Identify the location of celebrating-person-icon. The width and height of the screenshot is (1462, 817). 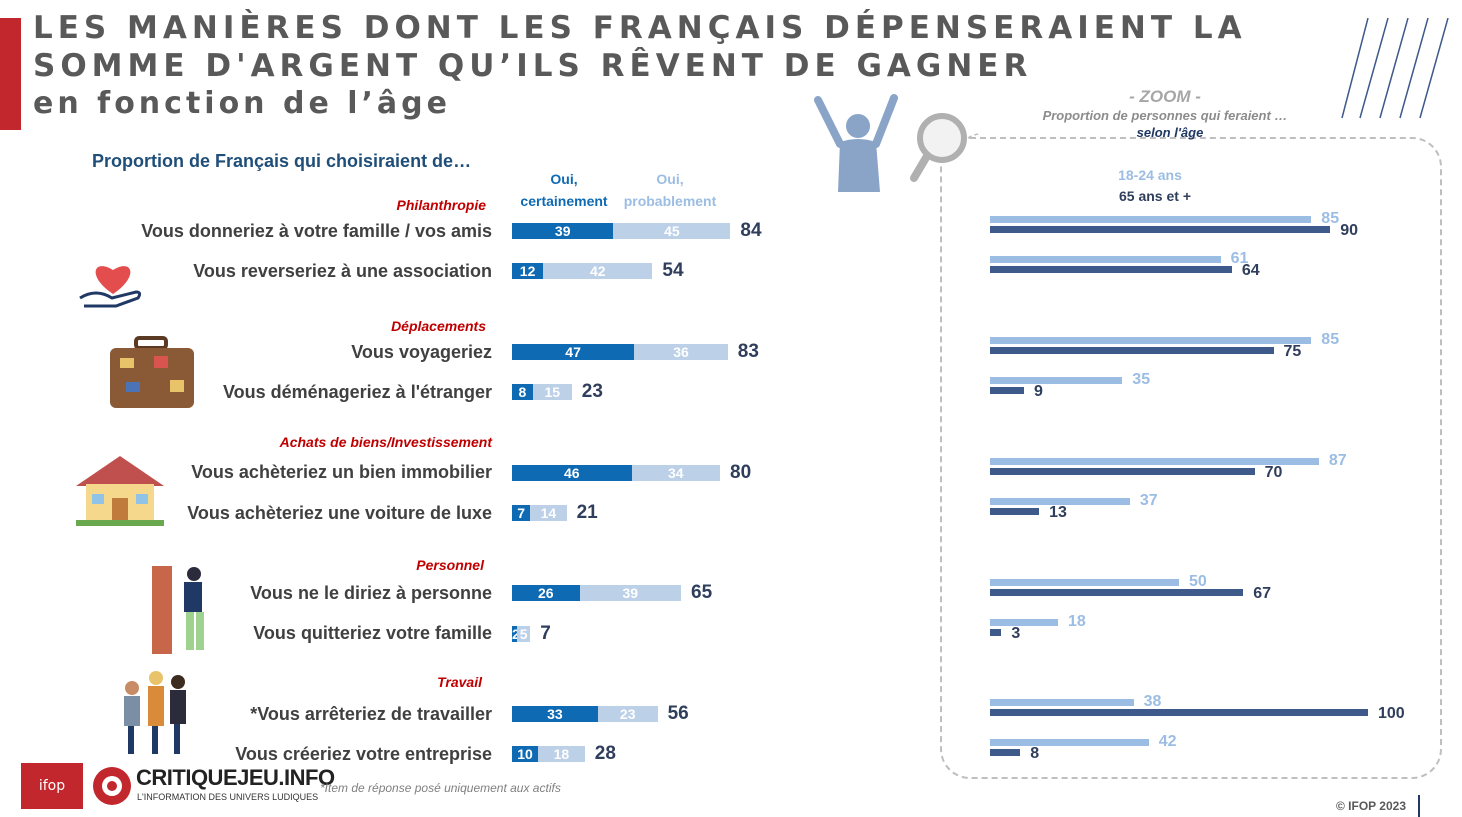
(897, 143).